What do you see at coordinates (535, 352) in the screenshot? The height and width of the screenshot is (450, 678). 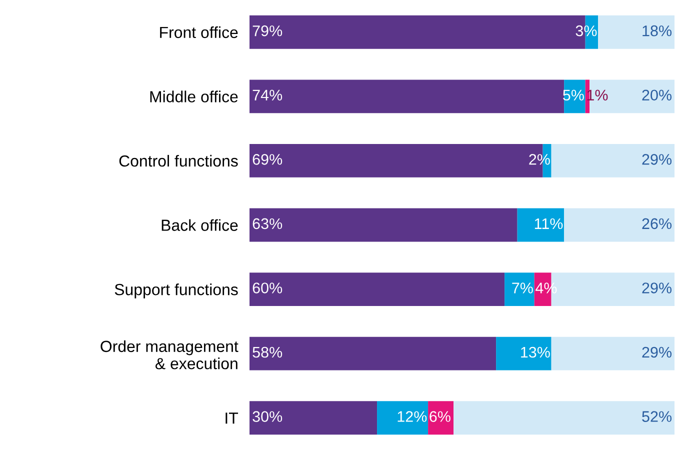 I see `data-label: 13%` at bounding box center [535, 352].